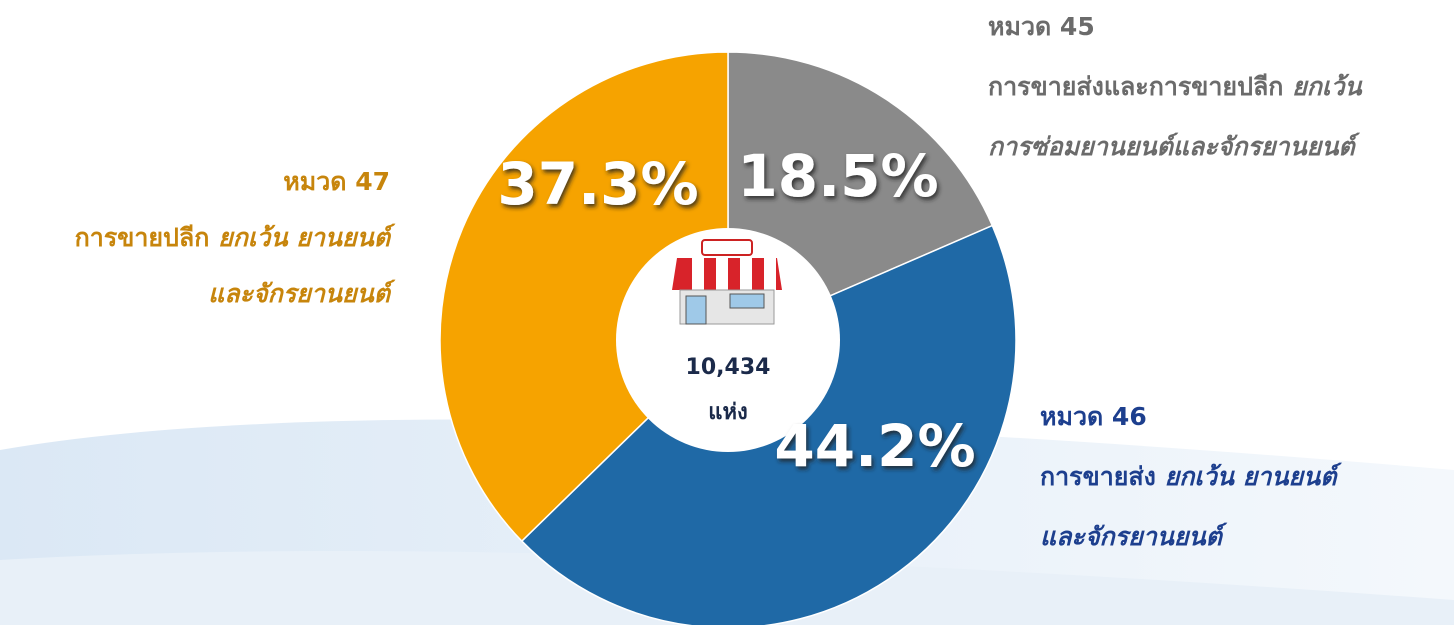 The height and width of the screenshot is (625, 1454). Describe the element at coordinates (146, 237) in the screenshot. I see `description-segment: การขายปลีก` at that location.